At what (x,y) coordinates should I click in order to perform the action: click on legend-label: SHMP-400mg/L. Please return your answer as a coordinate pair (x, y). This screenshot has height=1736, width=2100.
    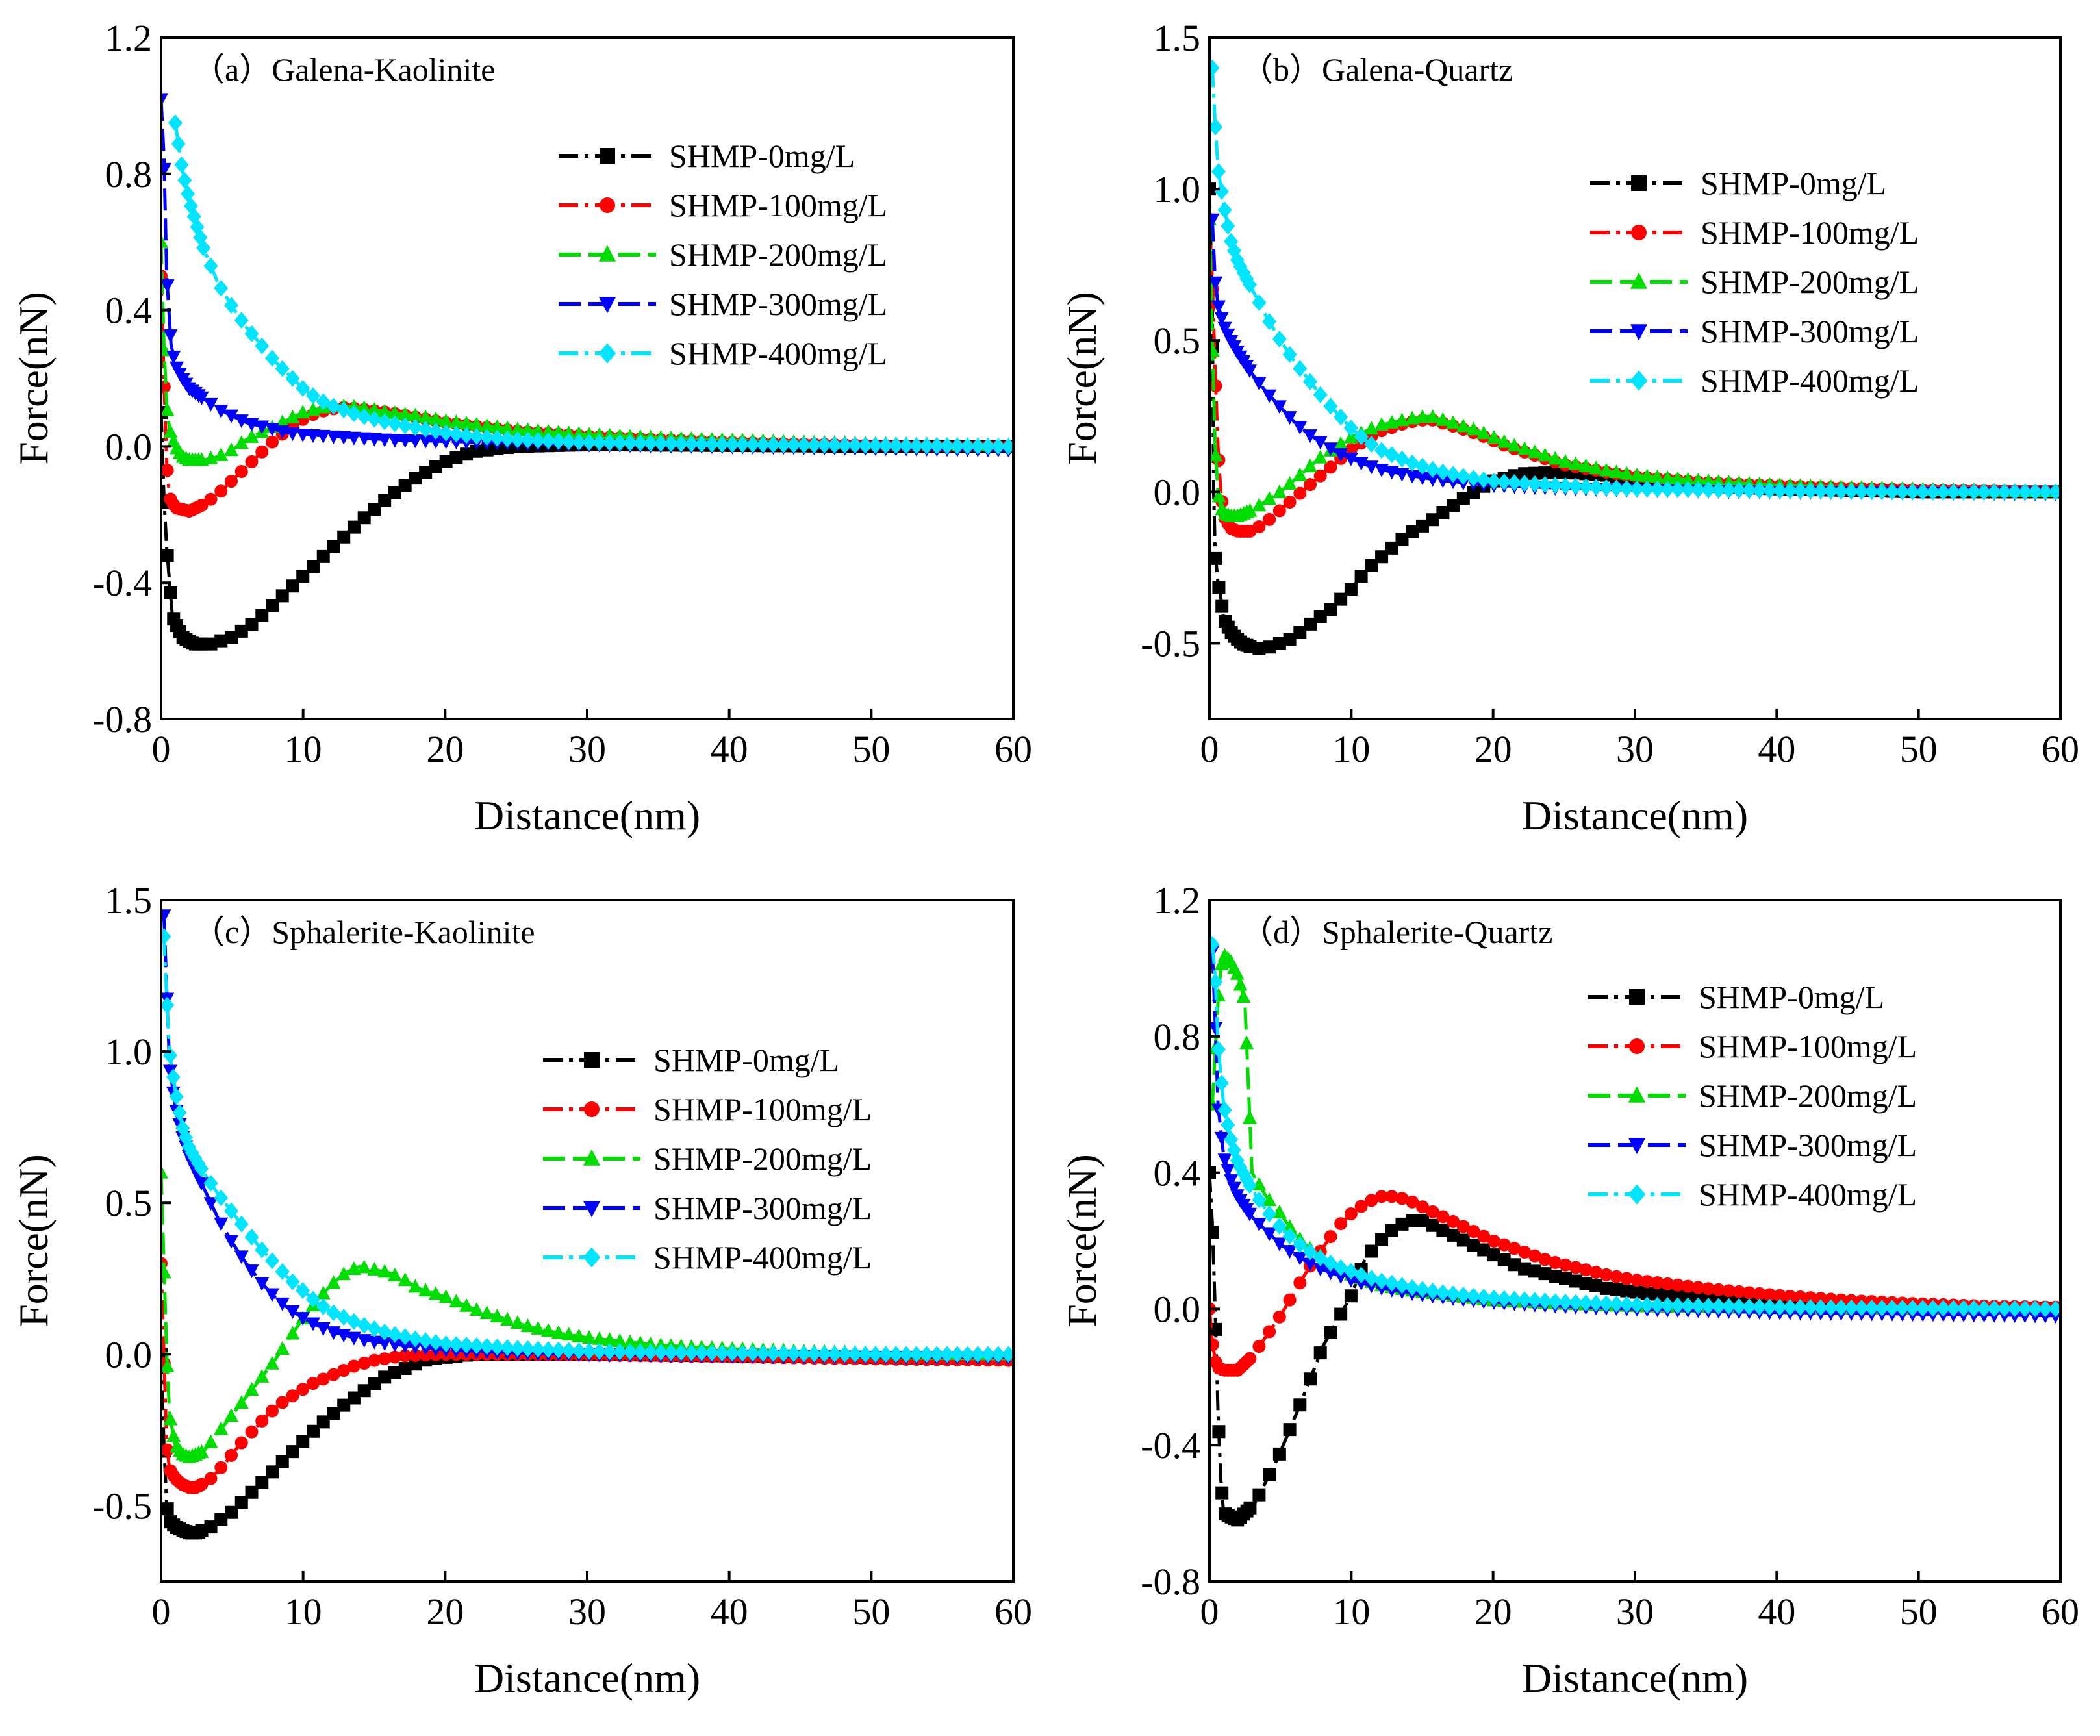
    Looking at the image, I should click on (1810, 380).